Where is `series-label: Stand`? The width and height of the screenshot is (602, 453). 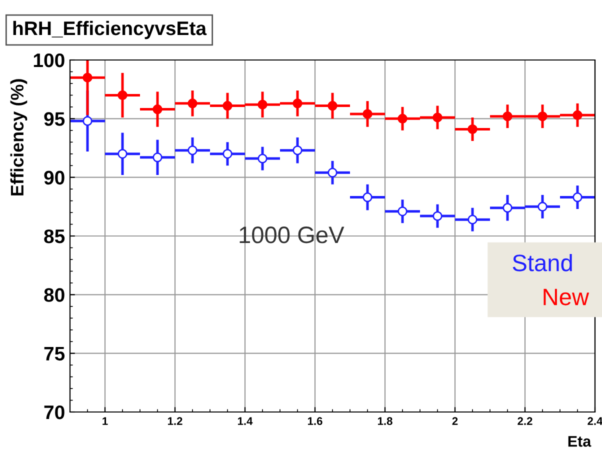
series-label: Stand is located at coordinates (542, 263).